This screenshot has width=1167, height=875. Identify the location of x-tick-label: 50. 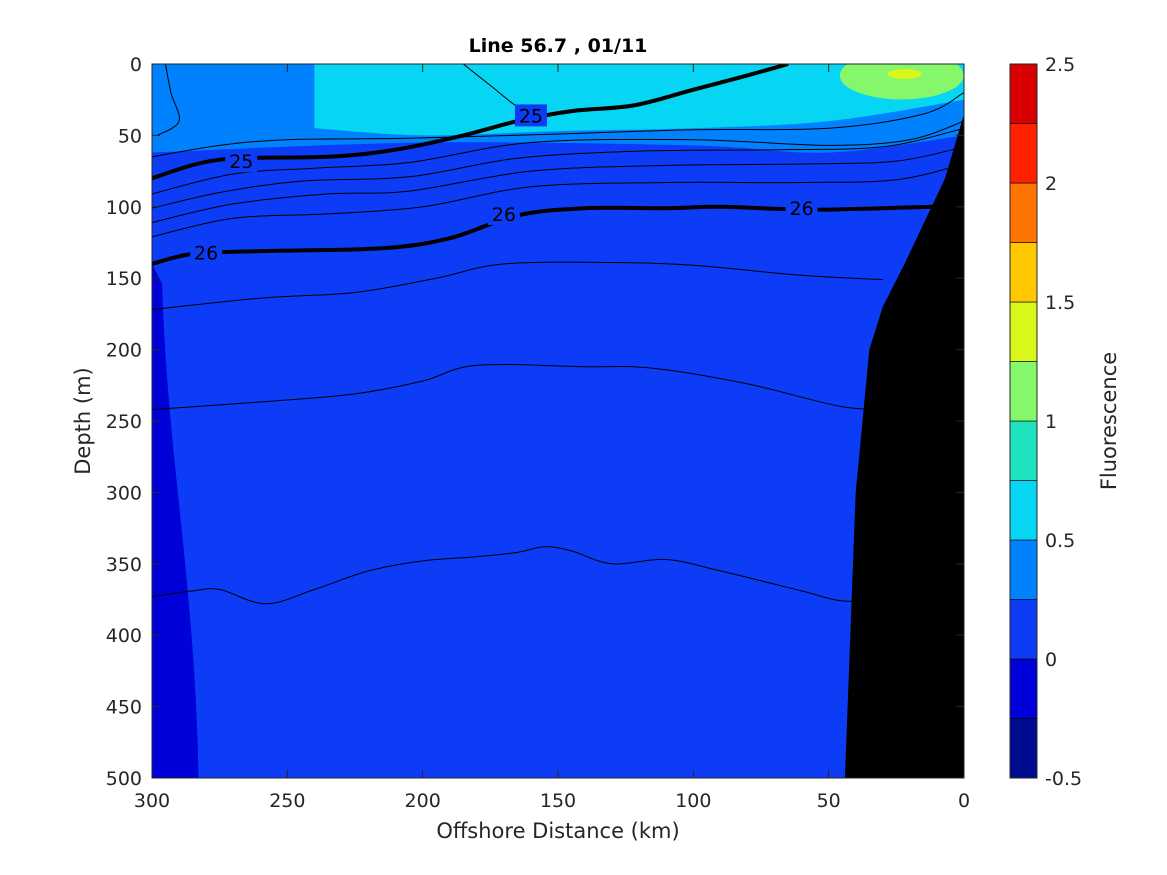
(829, 801).